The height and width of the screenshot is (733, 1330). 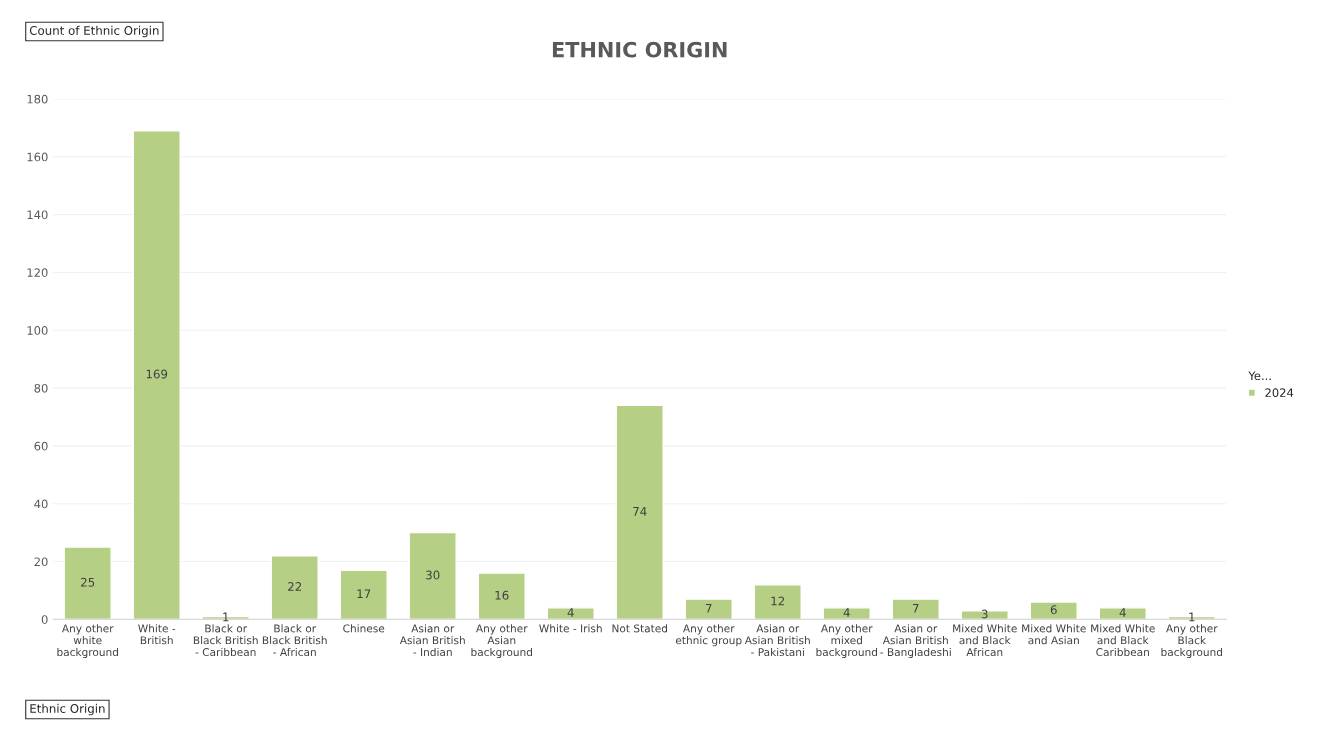 What do you see at coordinates (1123, 640) in the screenshot?
I see `x-tick-label: Mixed White and Black Caribbean` at bounding box center [1123, 640].